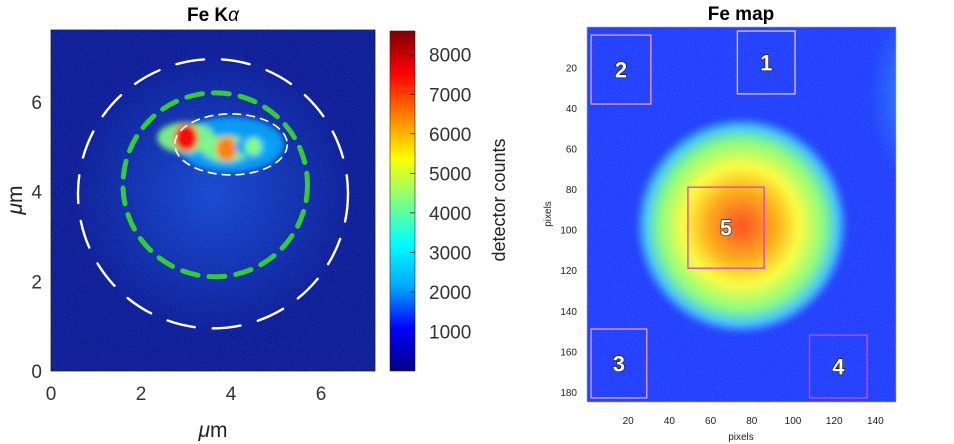 This screenshot has width=954, height=444. I want to click on x-tick-2: 2, so click(141, 394).